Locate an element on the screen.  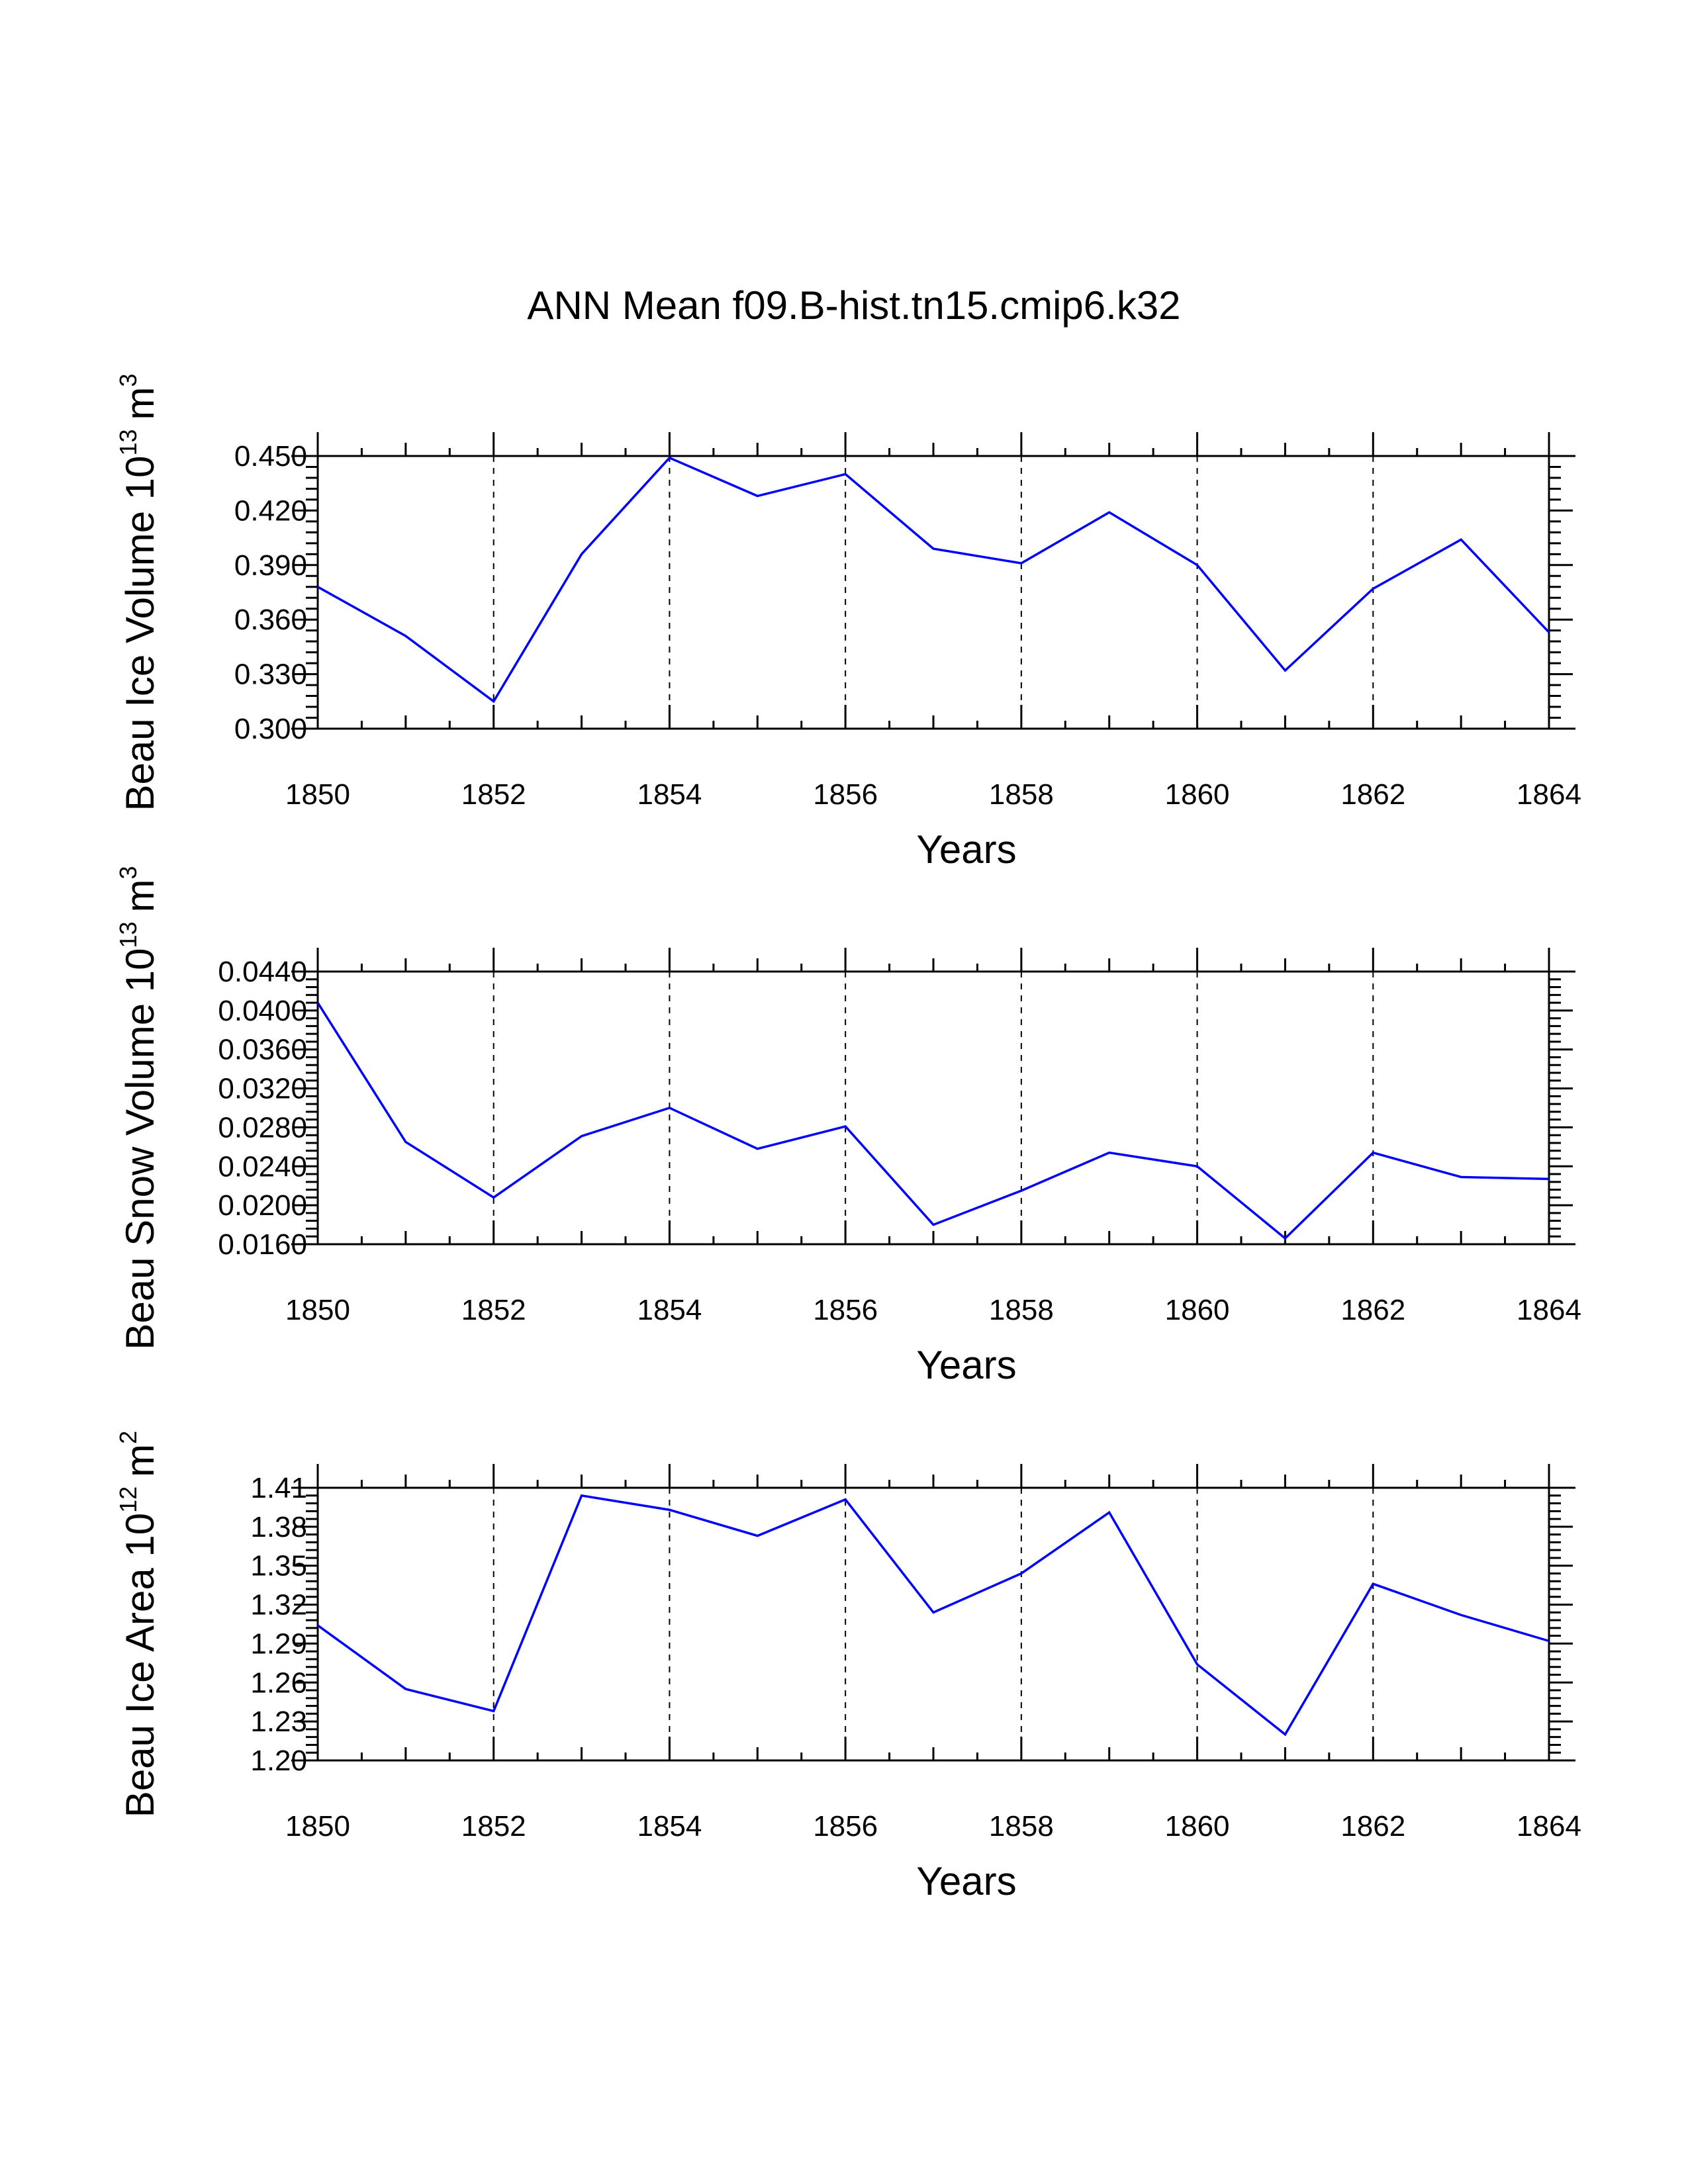
y-axis-label-text: Beau Snow Volume 10 is located at coordinates (140, 1149).